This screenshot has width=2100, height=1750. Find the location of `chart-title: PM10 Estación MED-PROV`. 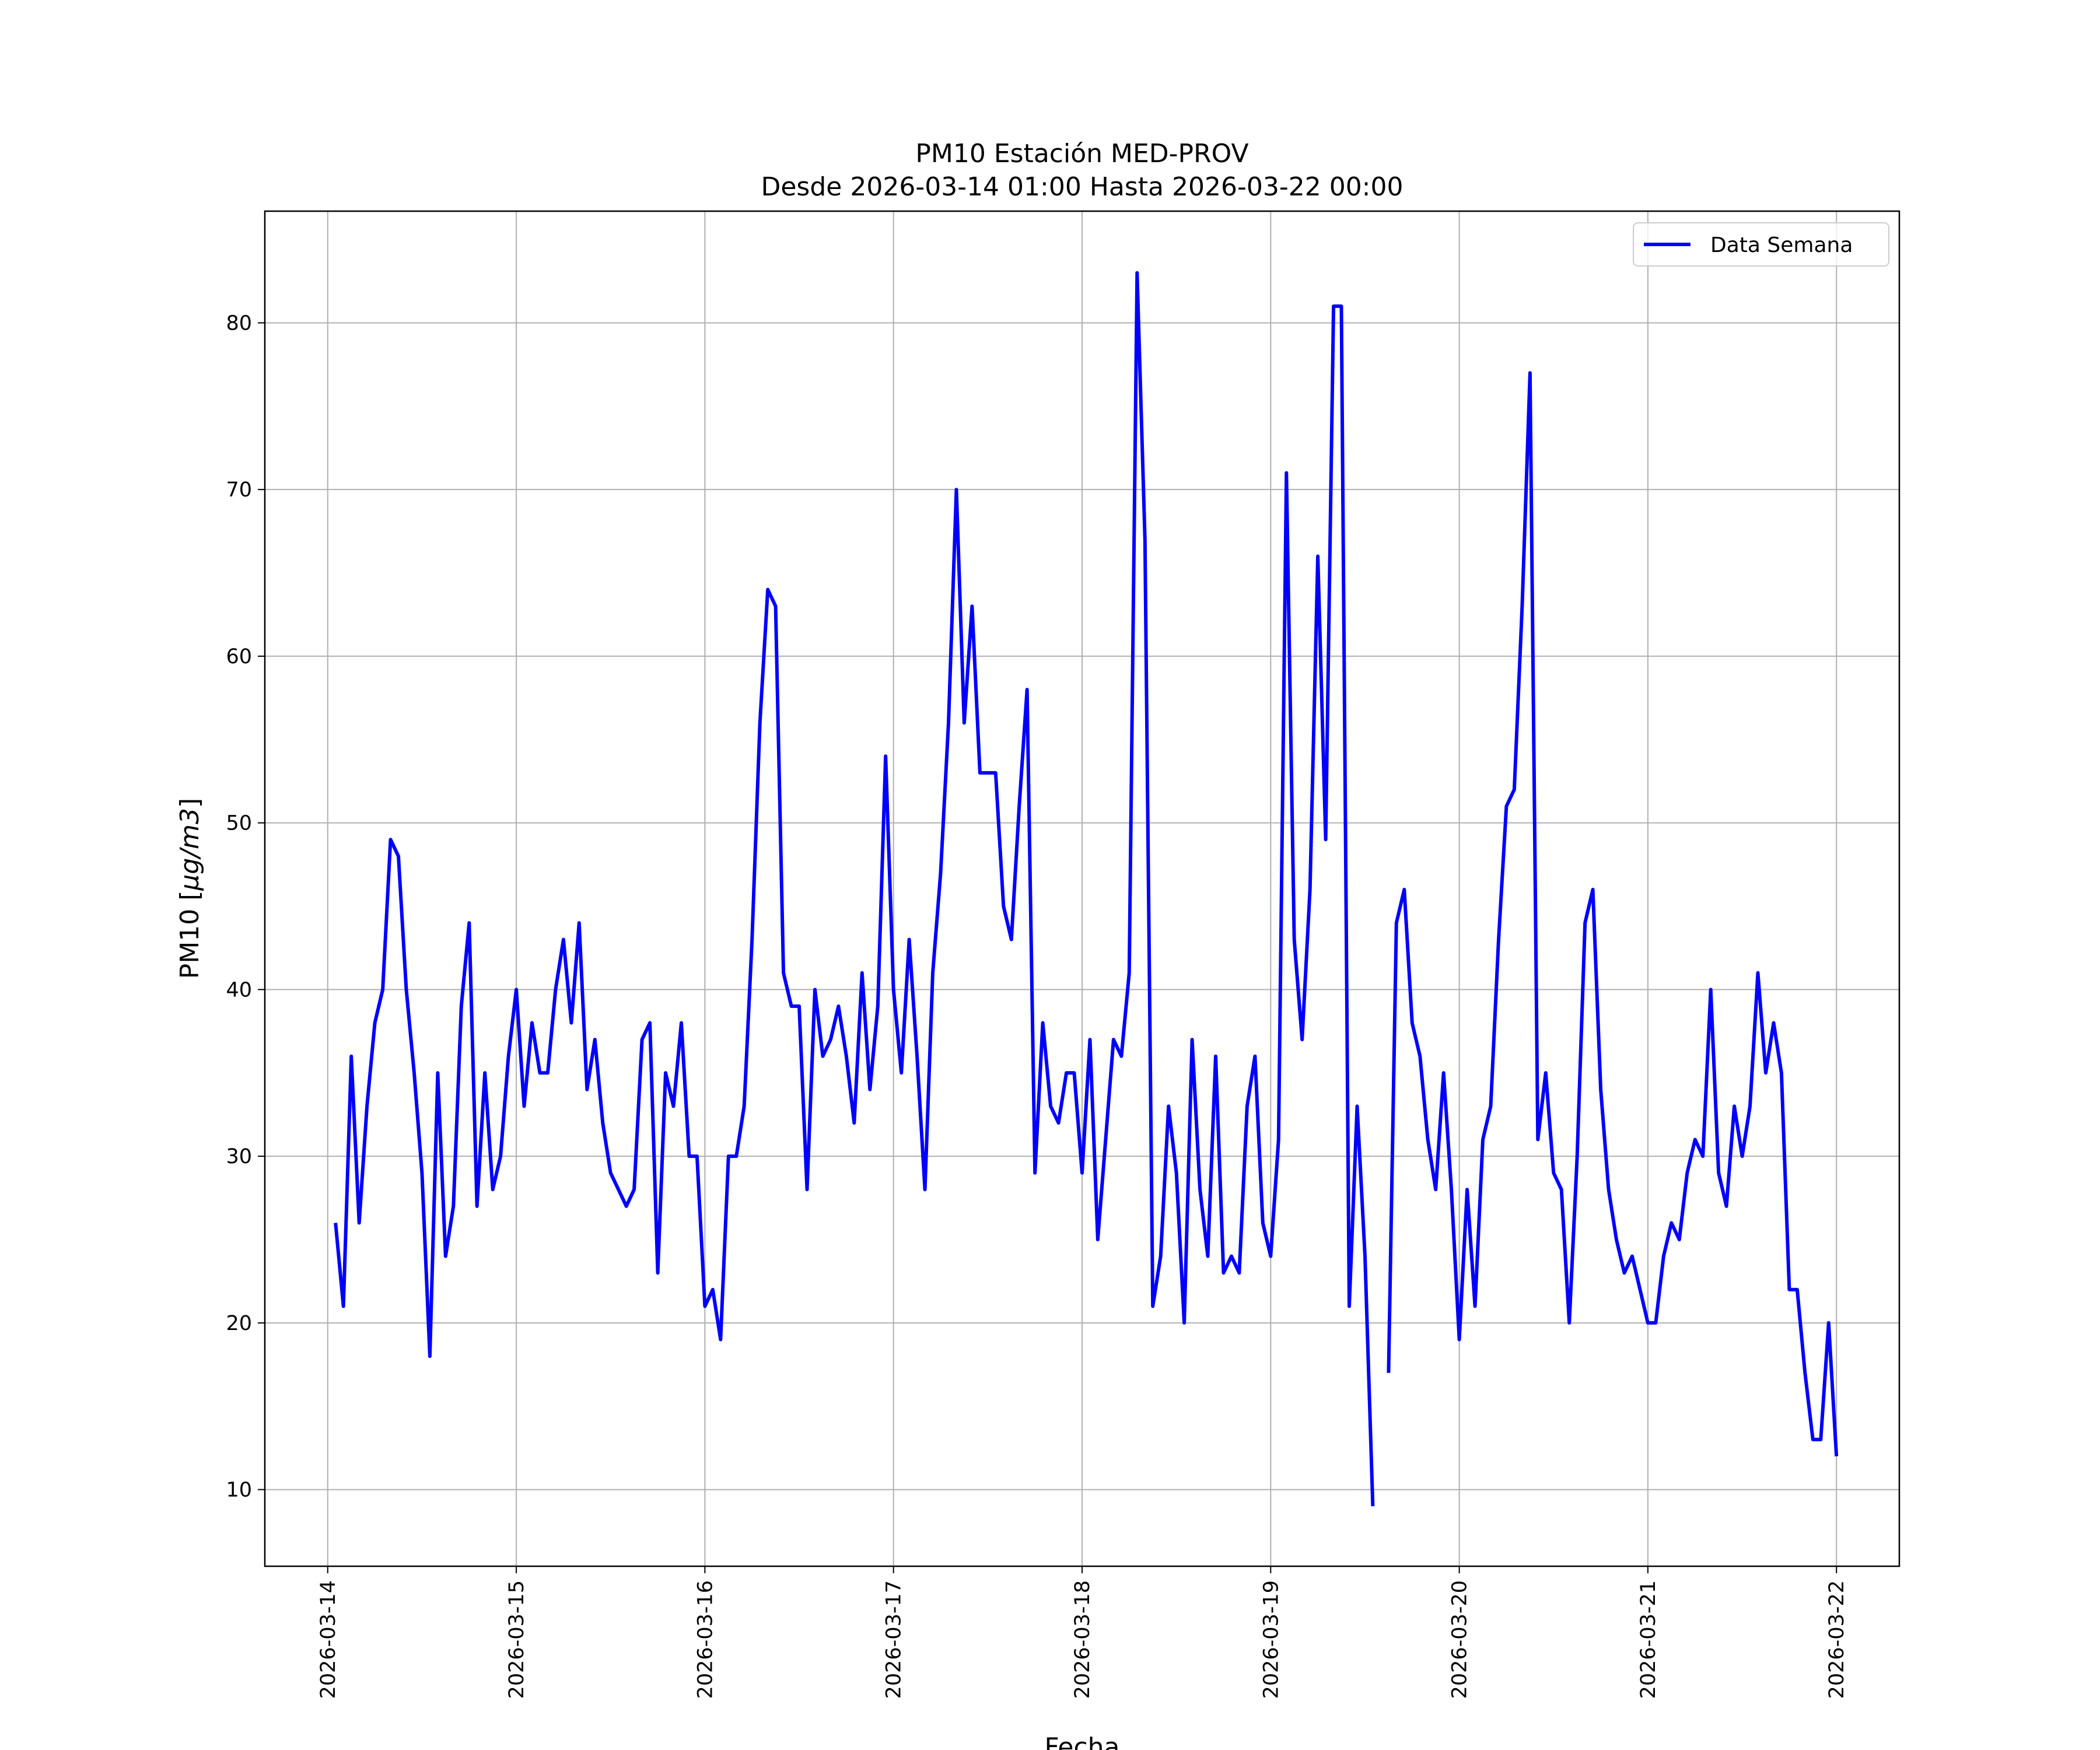

chart-title: PM10 Estación MED-PROV is located at coordinates (1081, 154).